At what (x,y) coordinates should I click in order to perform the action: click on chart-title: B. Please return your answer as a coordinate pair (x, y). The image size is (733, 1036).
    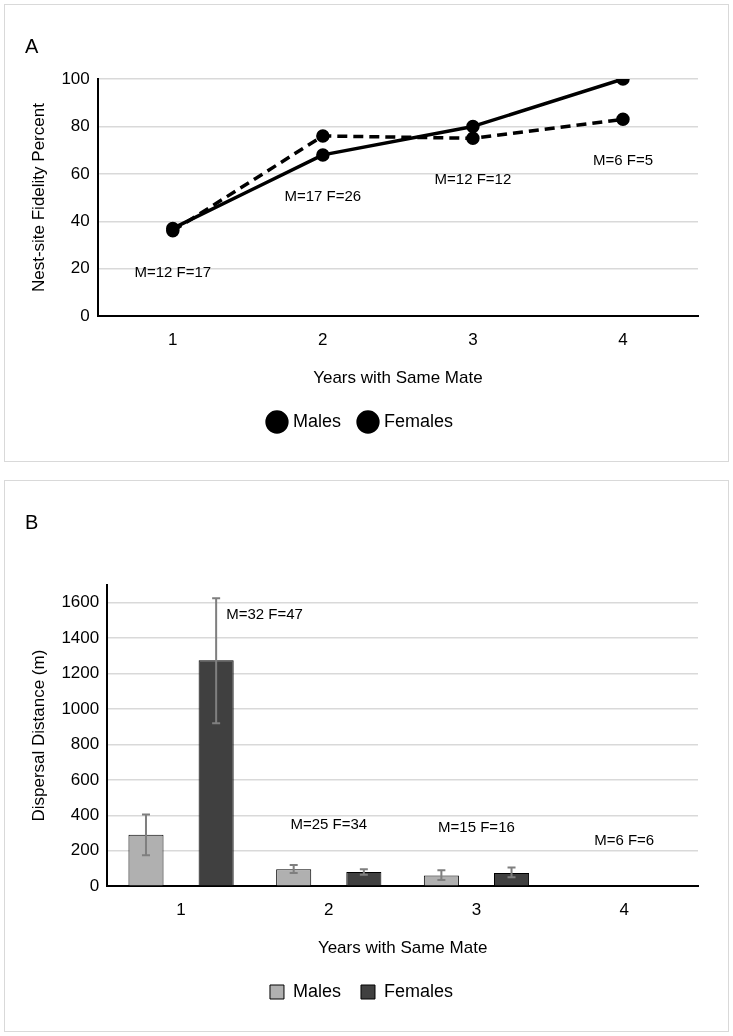
    Looking at the image, I should click on (32, 521).